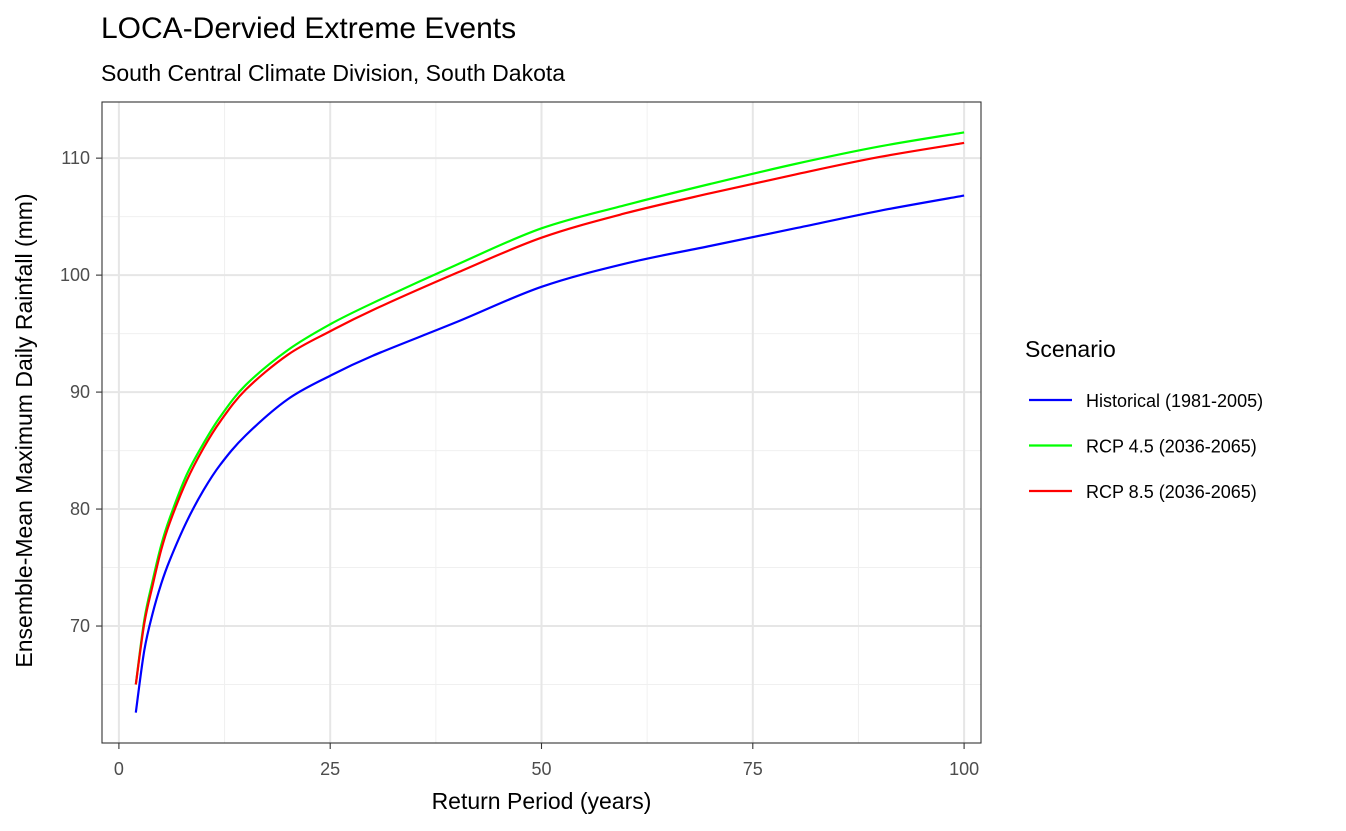 The image size is (1346, 831). Describe the element at coordinates (119, 769) in the screenshot. I see `x-tick-label: 0` at that location.